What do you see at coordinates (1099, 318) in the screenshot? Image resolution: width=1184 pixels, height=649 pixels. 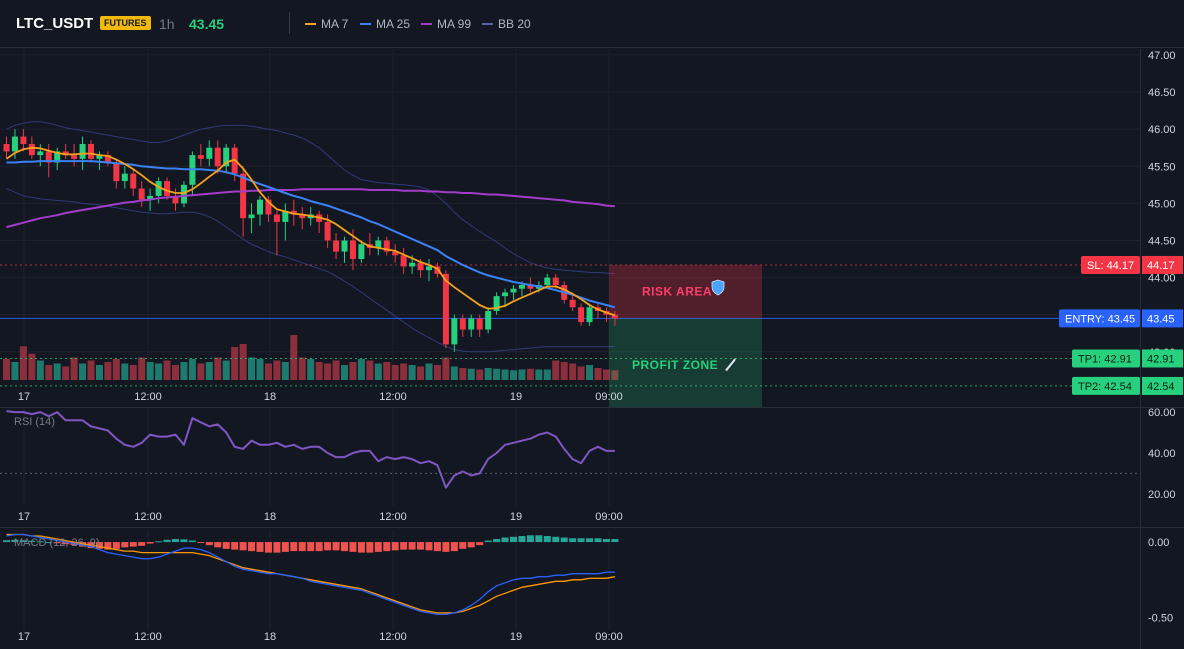 I see `level-tag-entry` at bounding box center [1099, 318].